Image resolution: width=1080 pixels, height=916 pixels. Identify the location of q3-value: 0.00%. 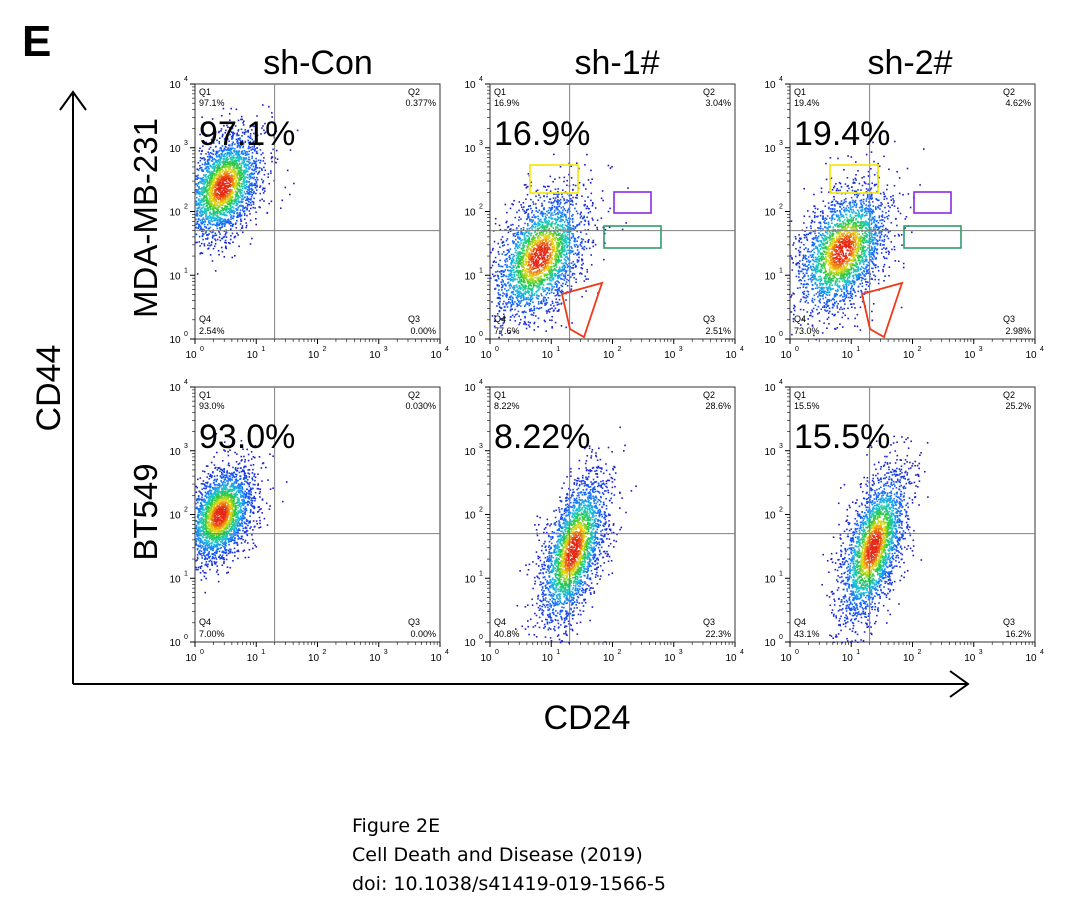
(423, 331).